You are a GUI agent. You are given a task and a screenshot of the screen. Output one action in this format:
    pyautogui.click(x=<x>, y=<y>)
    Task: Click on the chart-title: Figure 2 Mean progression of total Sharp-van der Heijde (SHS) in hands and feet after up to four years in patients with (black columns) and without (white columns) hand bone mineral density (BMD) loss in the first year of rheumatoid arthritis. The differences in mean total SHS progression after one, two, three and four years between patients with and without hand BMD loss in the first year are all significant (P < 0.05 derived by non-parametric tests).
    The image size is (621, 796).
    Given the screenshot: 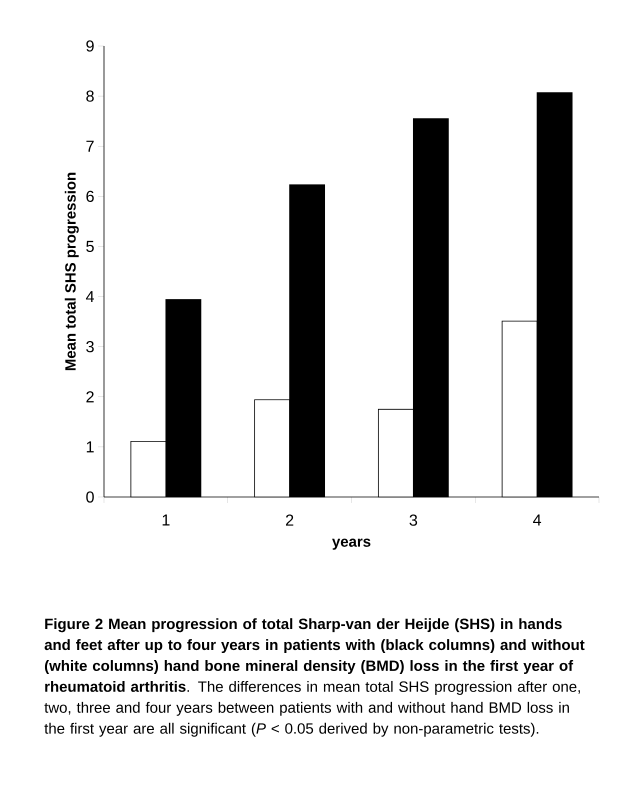 What is the action you would take?
    pyautogui.click(x=314, y=677)
    